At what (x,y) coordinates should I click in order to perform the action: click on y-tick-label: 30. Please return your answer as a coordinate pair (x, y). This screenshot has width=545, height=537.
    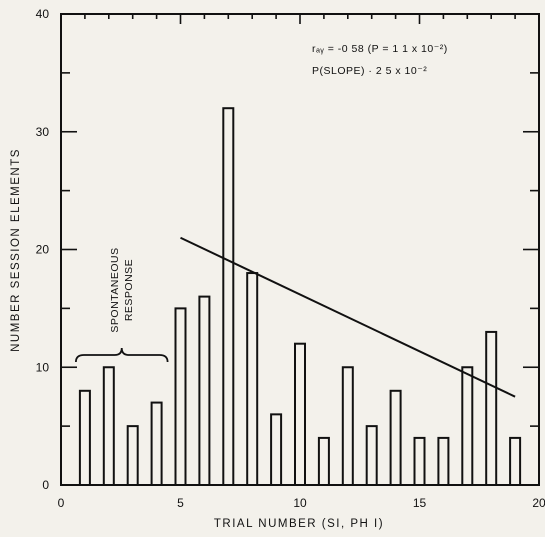
    Looking at the image, I should click on (43, 132).